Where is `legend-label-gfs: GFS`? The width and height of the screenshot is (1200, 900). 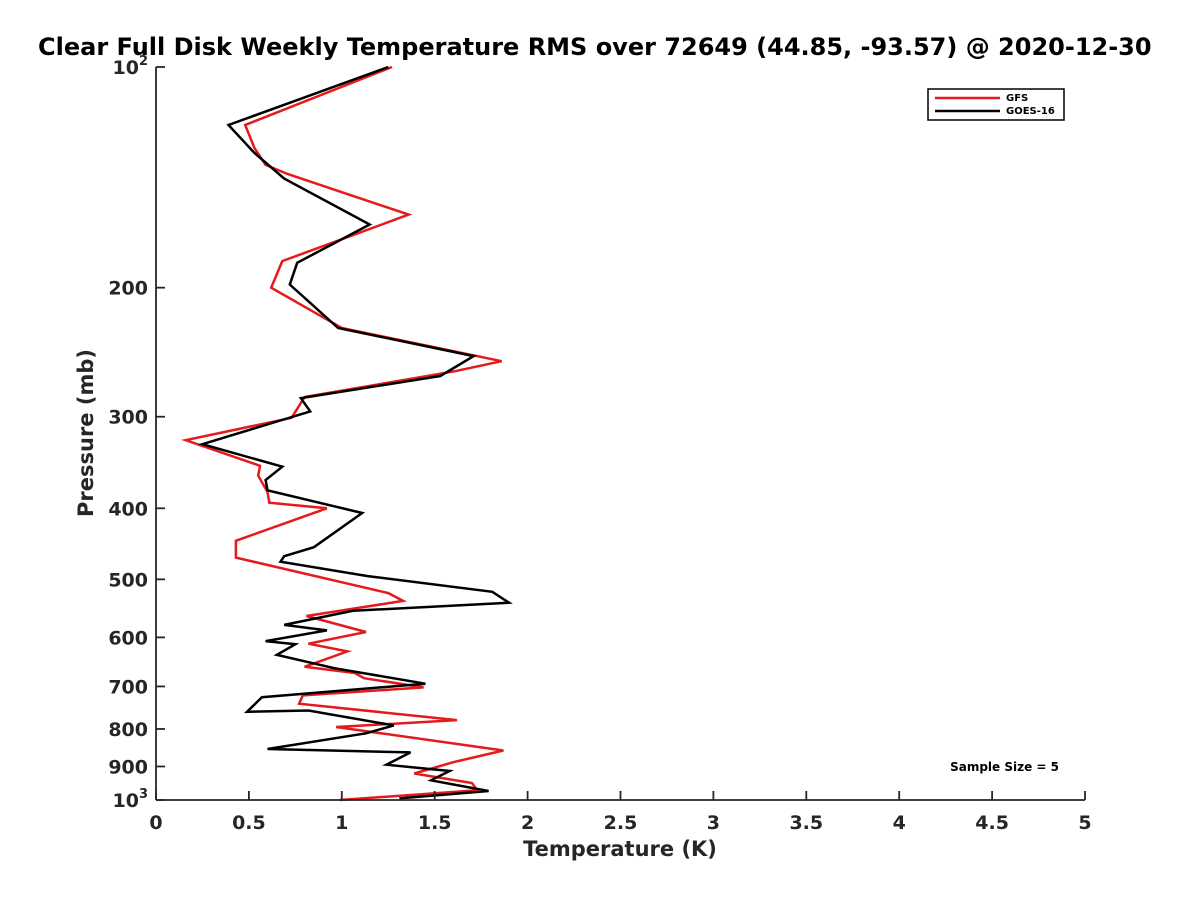
legend-label-gfs: GFS is located at coordinates (1017, 98).